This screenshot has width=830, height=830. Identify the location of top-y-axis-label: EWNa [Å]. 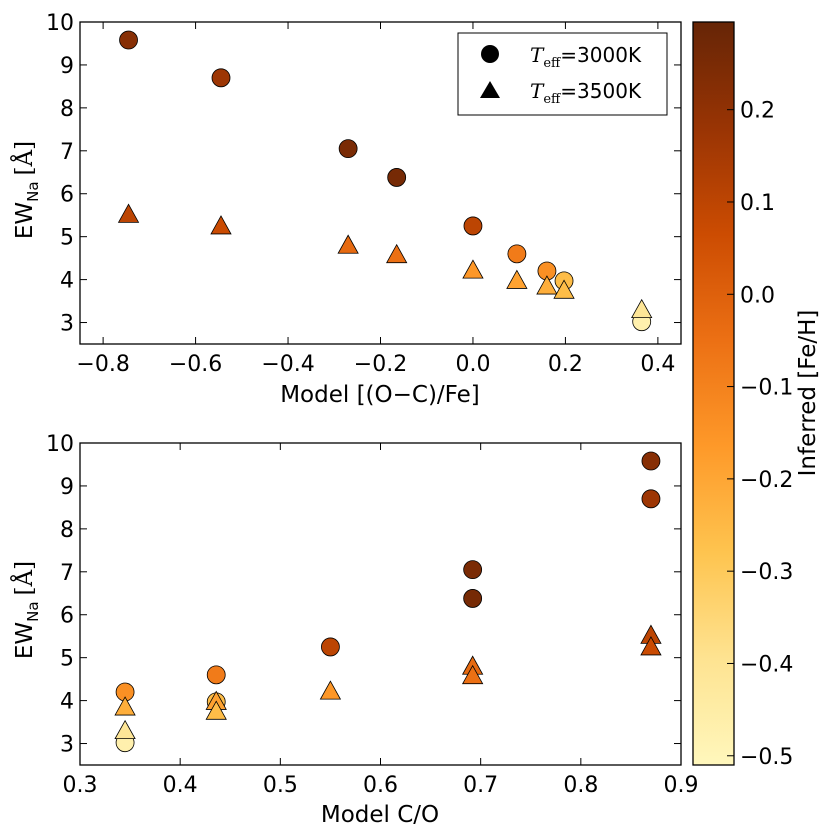
(26, 190).